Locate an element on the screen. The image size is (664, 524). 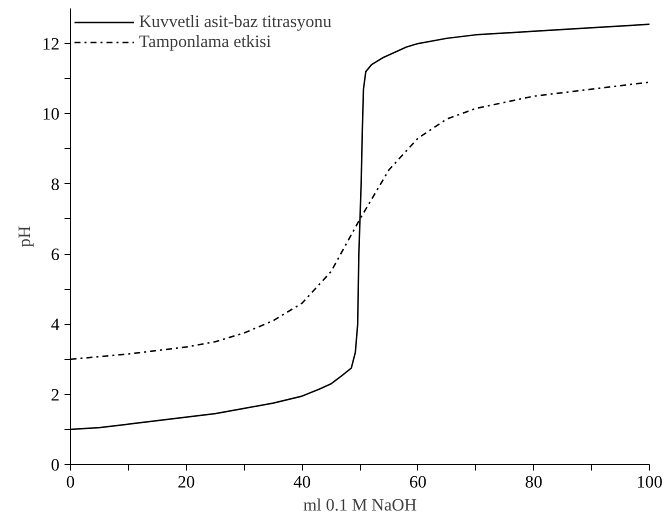
x-tick-label: 0 is located at coordinates (70, 482).